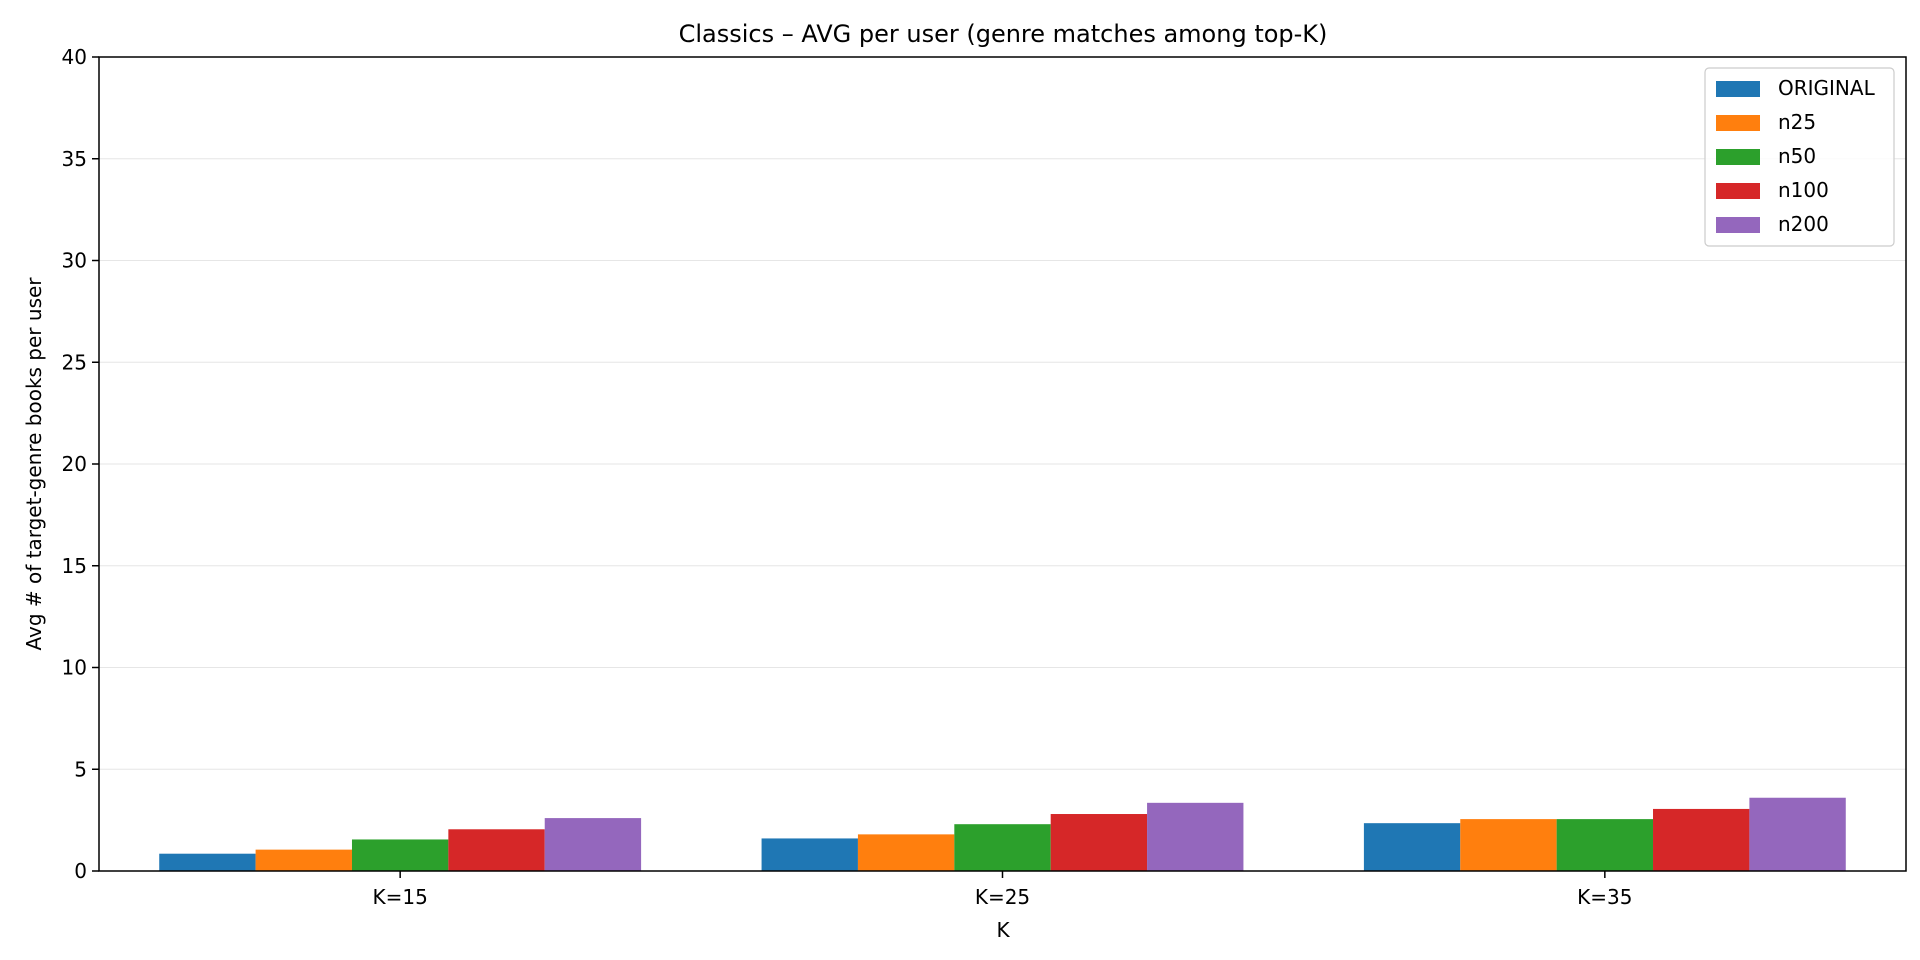  I want to click on bar-n25-k25, so click(906, 852).